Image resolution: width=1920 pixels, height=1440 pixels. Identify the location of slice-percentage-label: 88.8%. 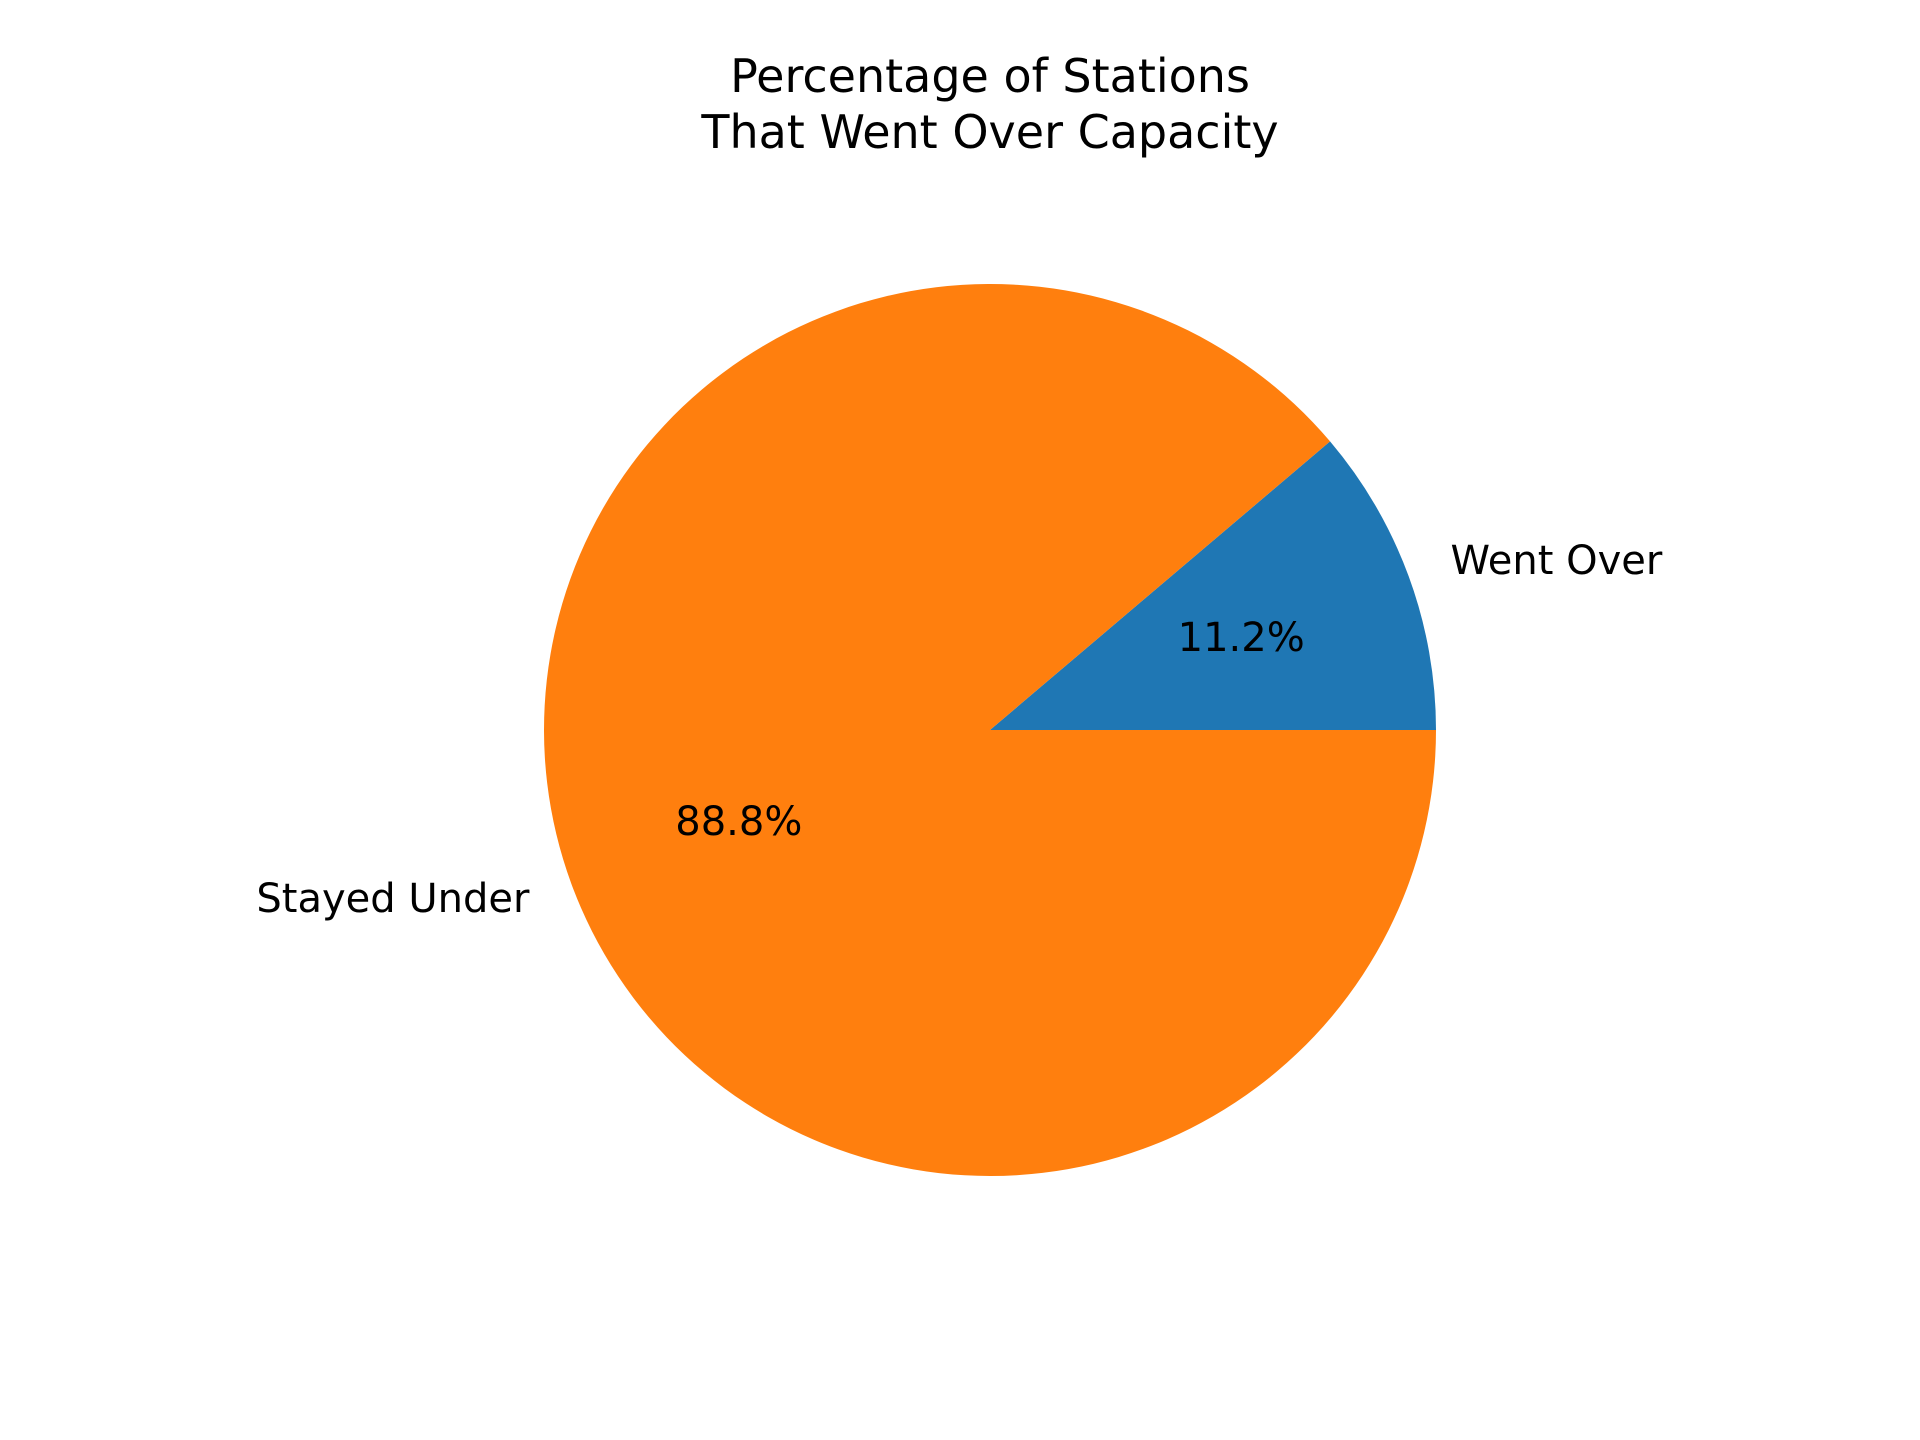
(738, 822).